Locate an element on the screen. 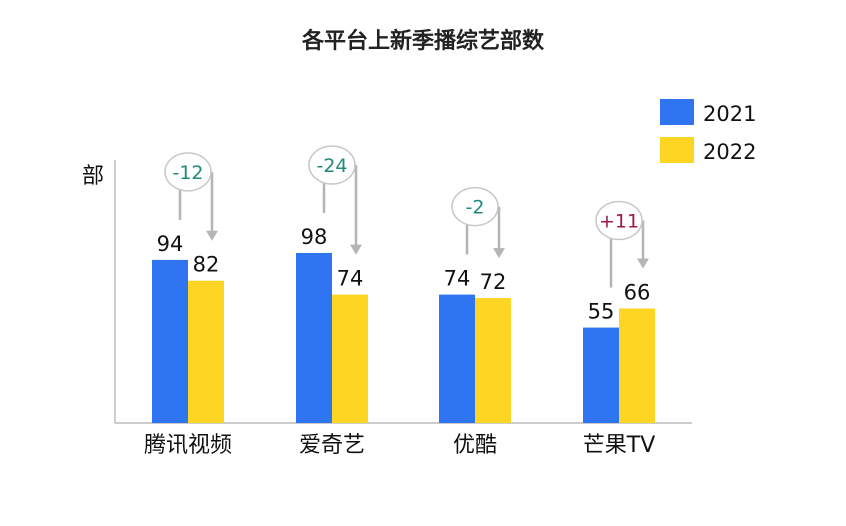 The width and height of the screenshot is (846, 526). category-label: 爱奇艺 is located at coordinates (332, 445).